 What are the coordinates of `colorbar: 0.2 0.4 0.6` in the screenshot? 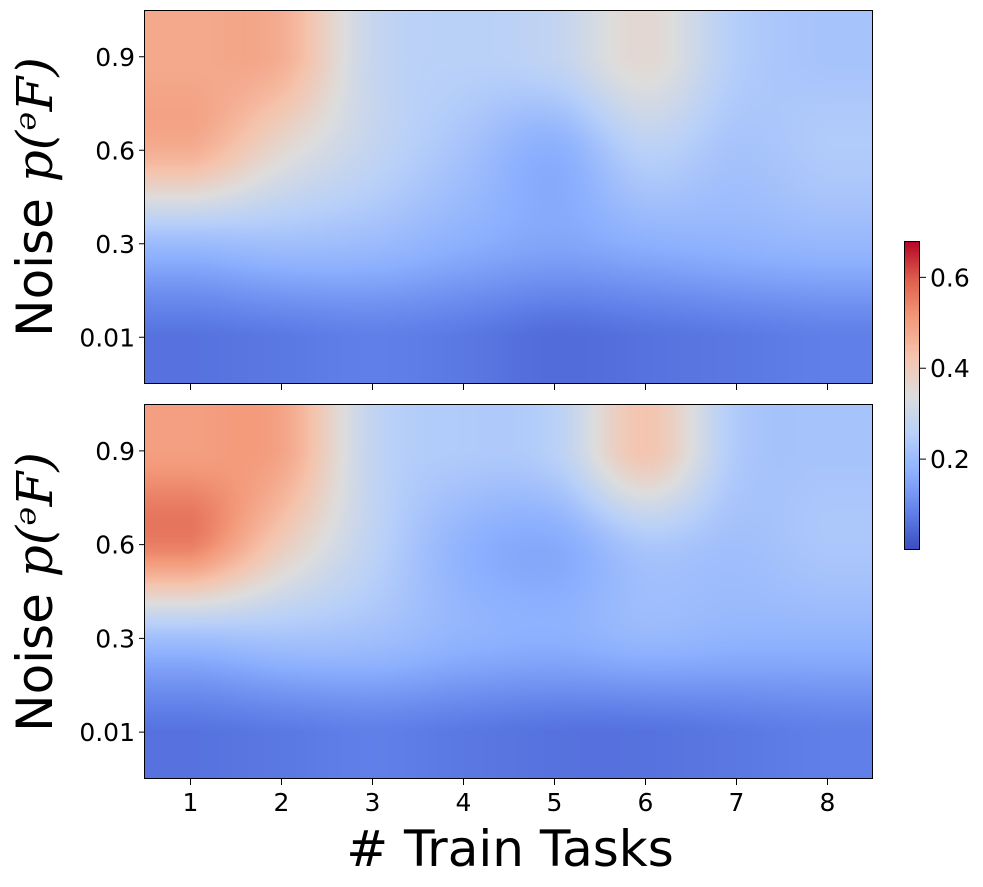 It's located at (937, 395).